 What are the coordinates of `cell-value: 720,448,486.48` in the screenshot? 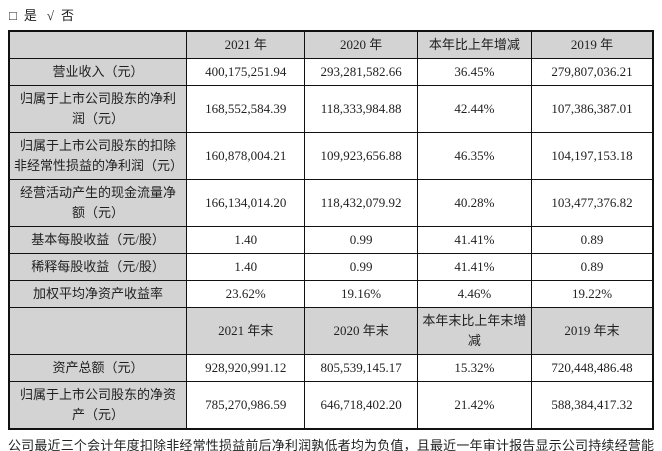 It's located at (592, 368).